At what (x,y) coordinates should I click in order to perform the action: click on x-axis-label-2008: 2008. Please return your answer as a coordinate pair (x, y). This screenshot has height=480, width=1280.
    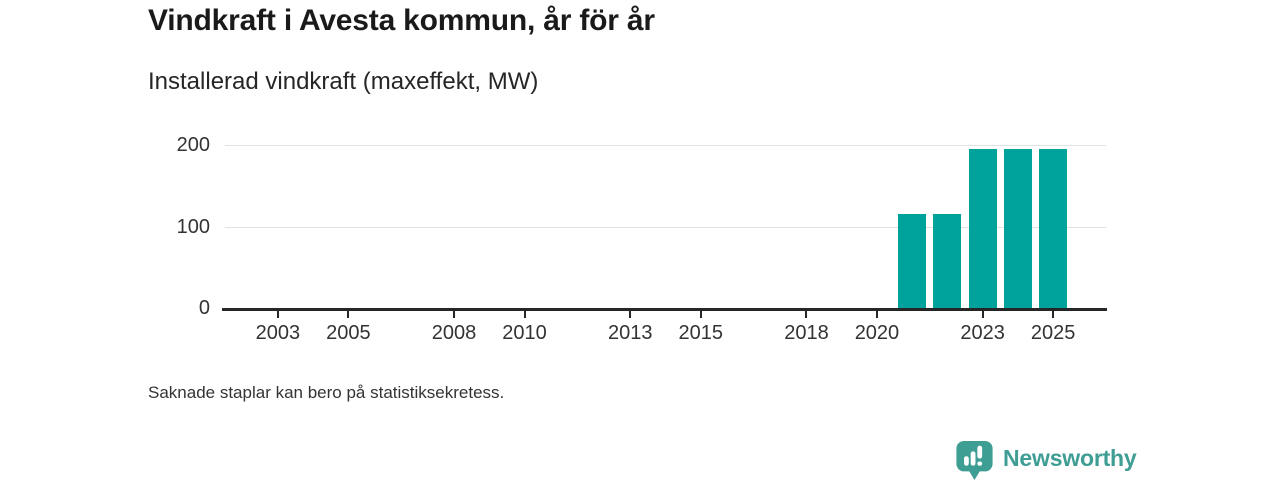
    Looking at the image, I should click on (454, 333).